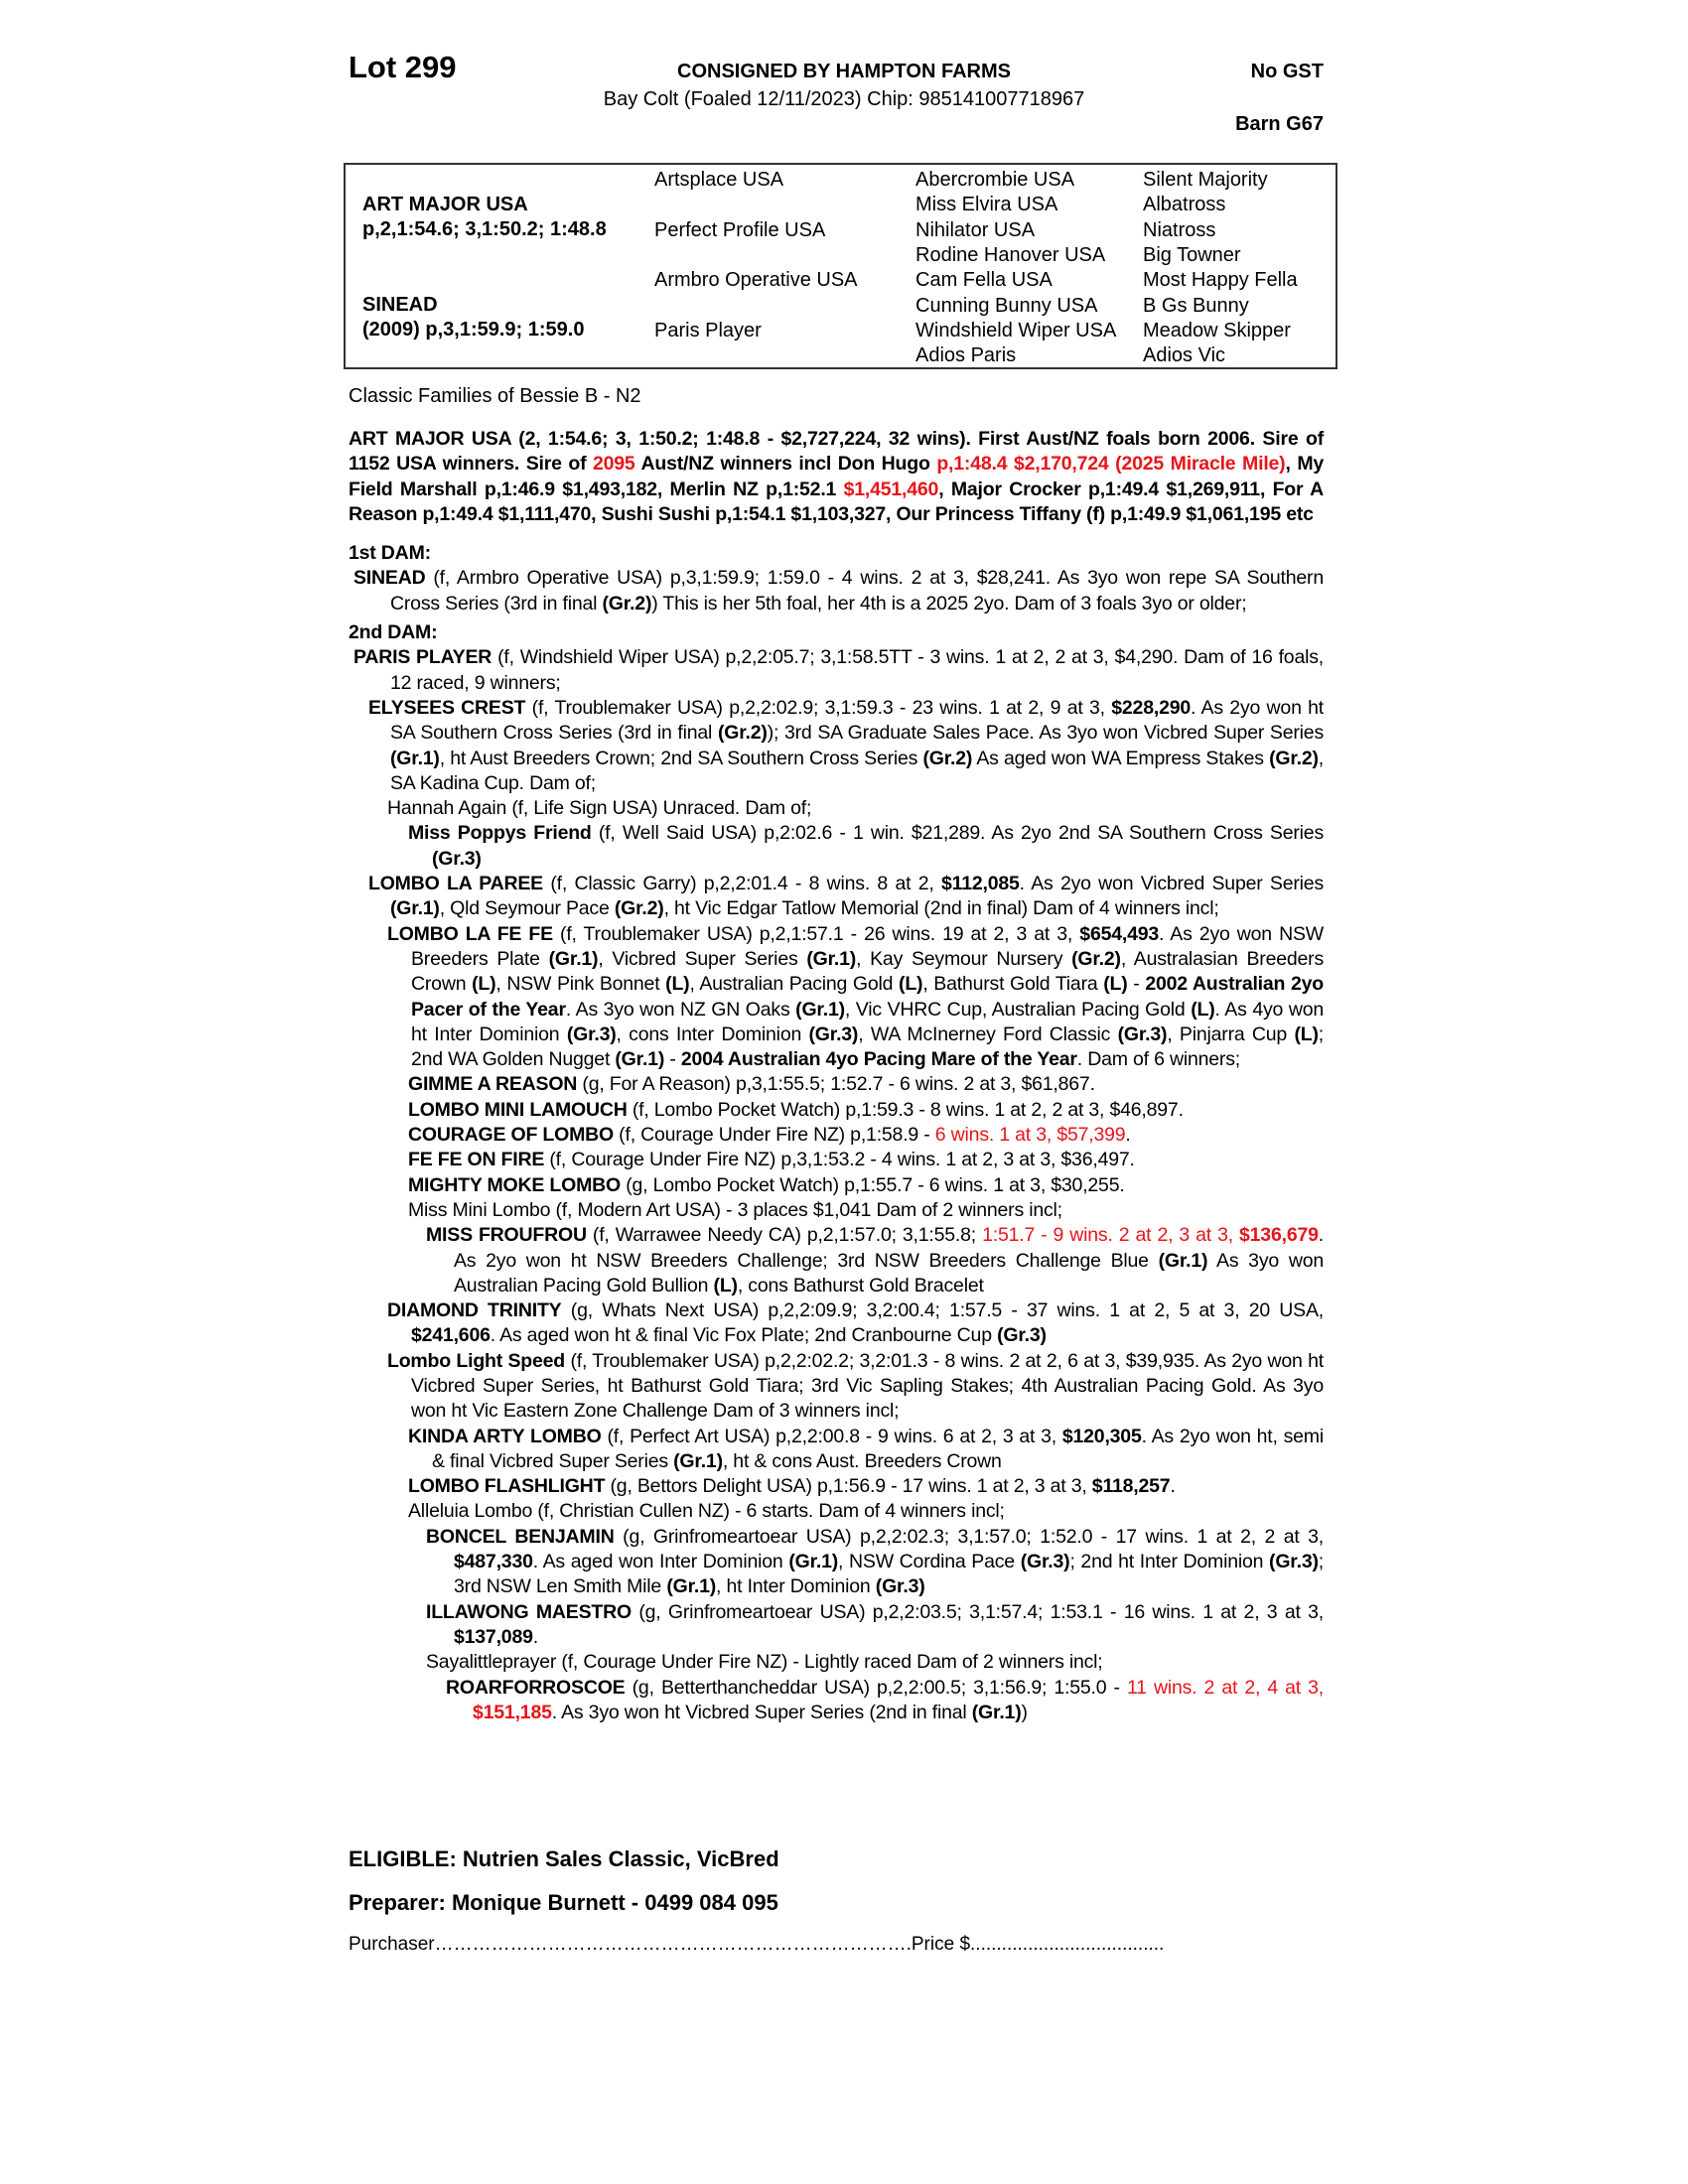 The height and width of the screenshot is (2184, 1688). What do you see at coordinates (1111, 464) in the screenshot?
I see `highlighted-text: p,1:48.4 $2,170,724 (2025 Miracle Mile)` at bounding box center [1111, 464].